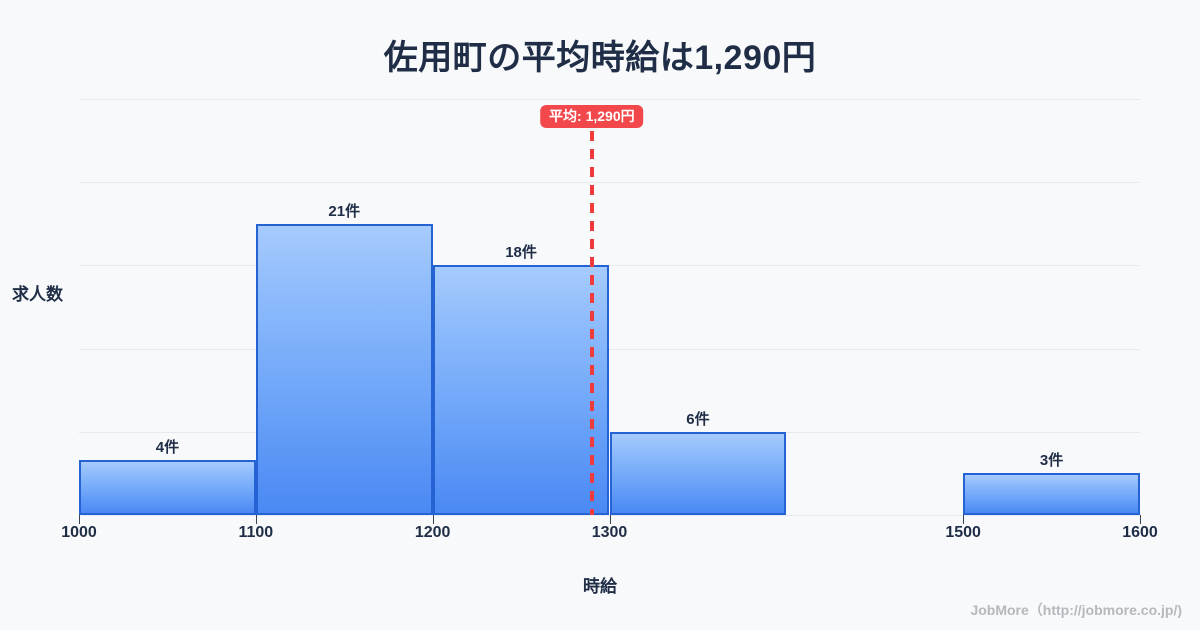 This screenshot has width=1200, height=630. Describe the element at coordinates (1051, 461) in the screenshot. I see `bar-value-label: 3件` at that location.